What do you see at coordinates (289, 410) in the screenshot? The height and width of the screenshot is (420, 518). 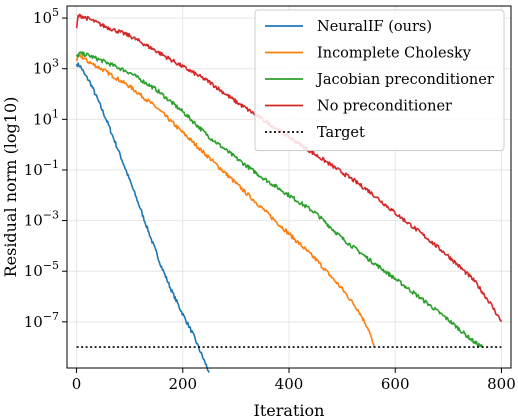 I see `x-axis-title: Iteration` at bounding box center [289, 410].